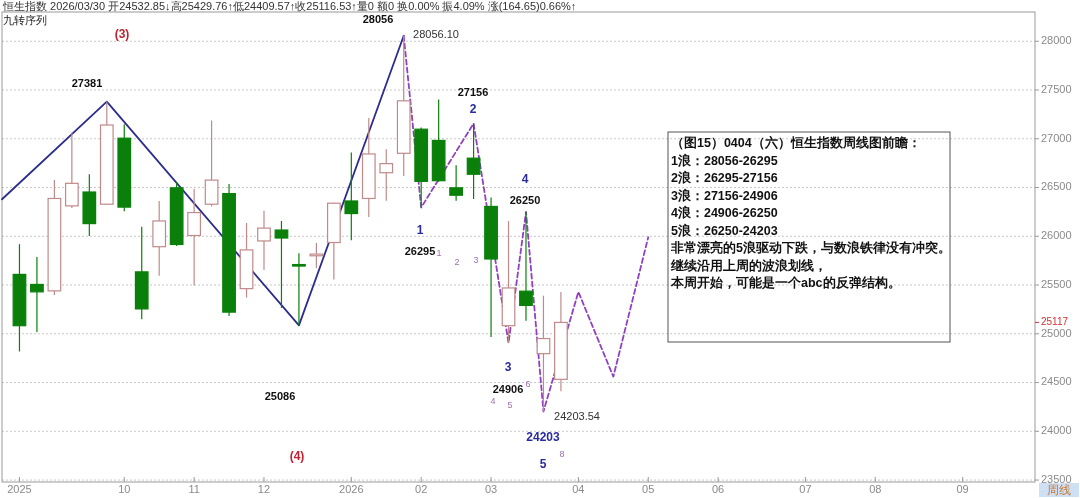 The width and height of the screenshot is (1080, 498). Describe the element at coordinates (962, 489) in the screenshot. I see `x-tick-label: 09` at that location.